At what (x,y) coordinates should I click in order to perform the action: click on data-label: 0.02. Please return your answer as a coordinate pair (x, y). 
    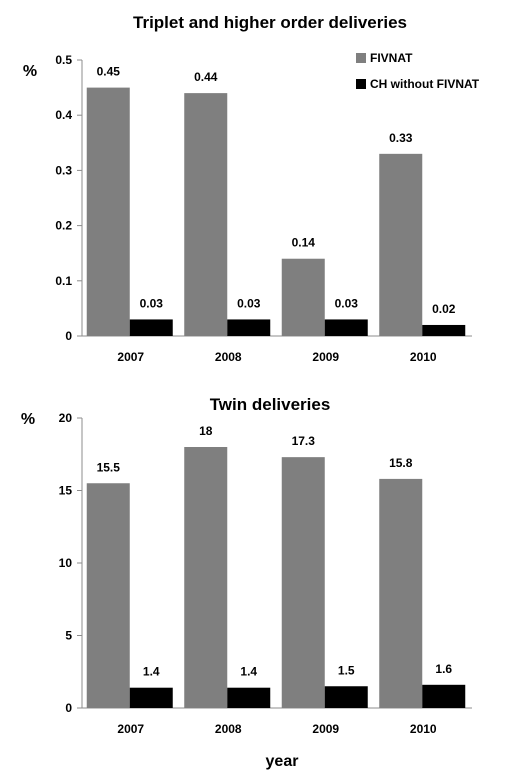
    Looking at the image, I should click on (444, 309).